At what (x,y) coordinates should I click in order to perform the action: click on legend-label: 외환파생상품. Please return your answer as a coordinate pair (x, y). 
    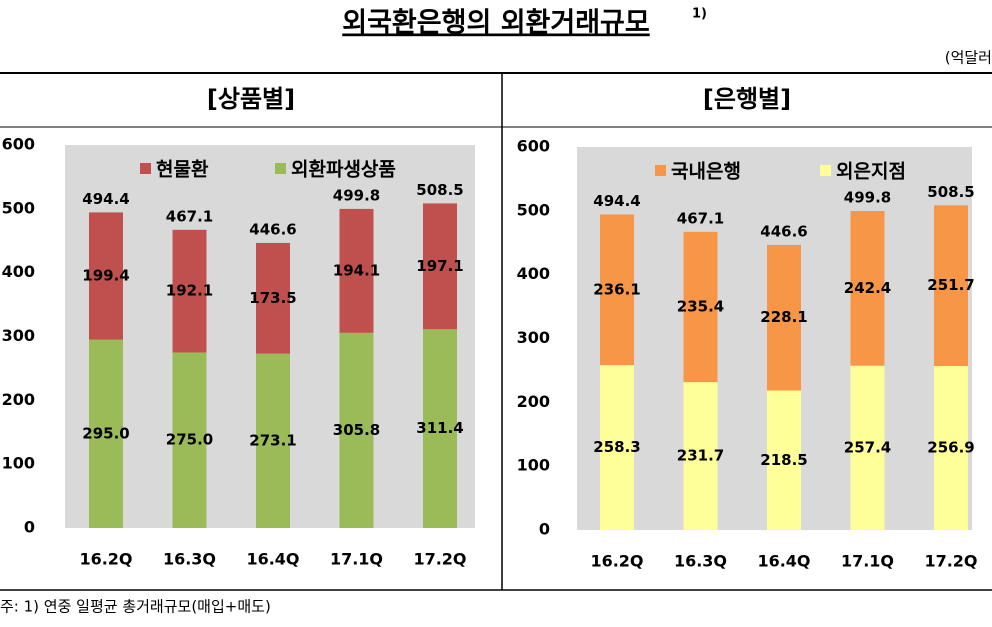
    Looking at the image, I should click on (343, 170).